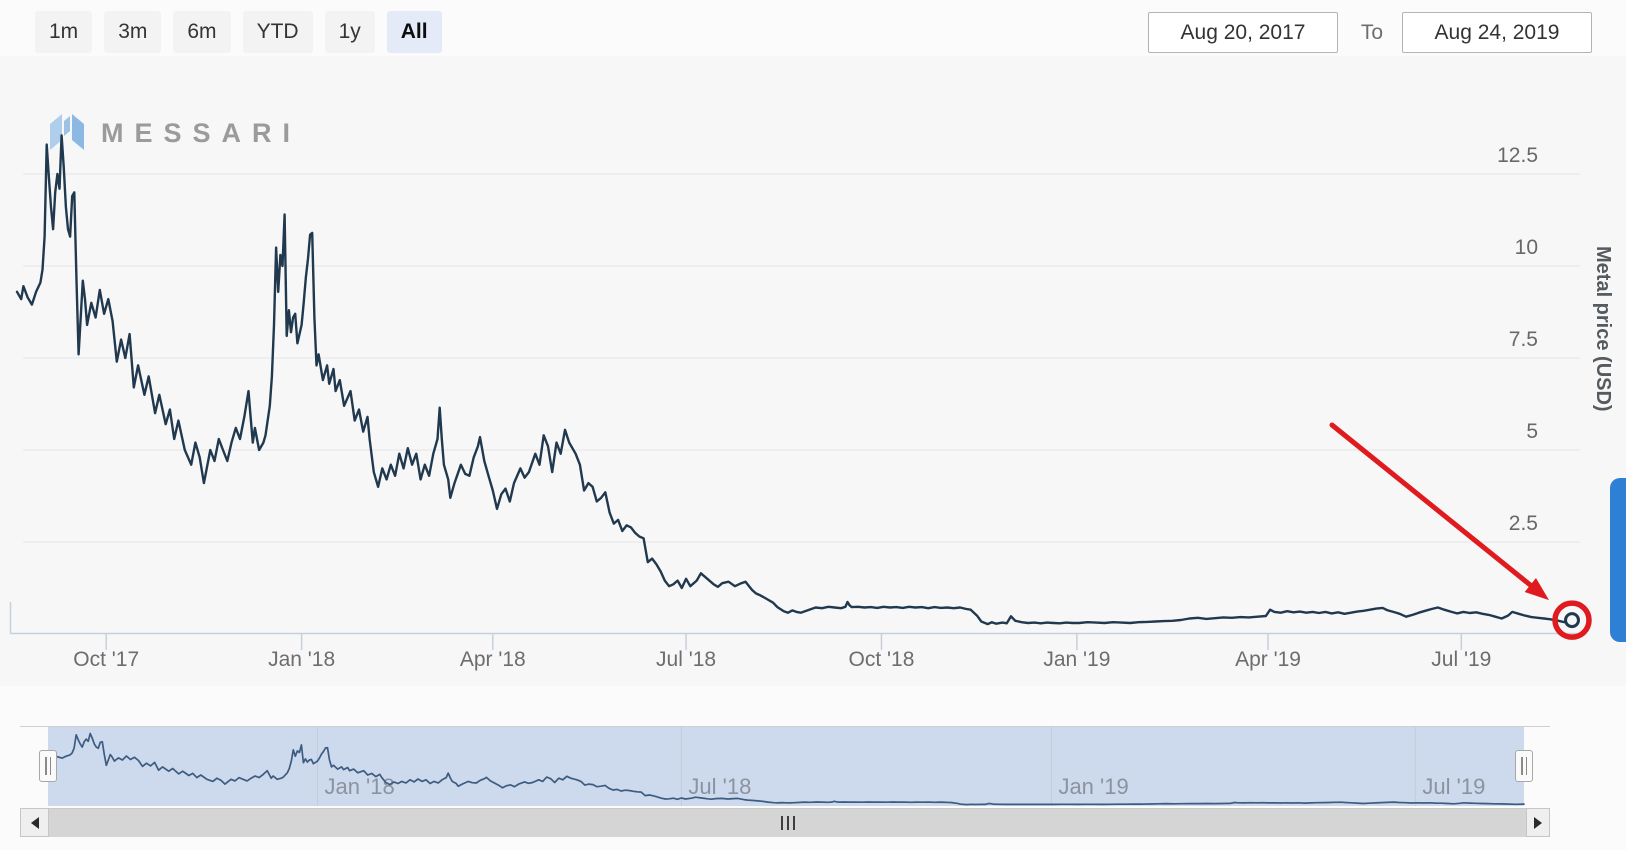 The height and width of the screenshot is (850, 1626). I want to click on navigator-right-handle, so click(1524, 766).